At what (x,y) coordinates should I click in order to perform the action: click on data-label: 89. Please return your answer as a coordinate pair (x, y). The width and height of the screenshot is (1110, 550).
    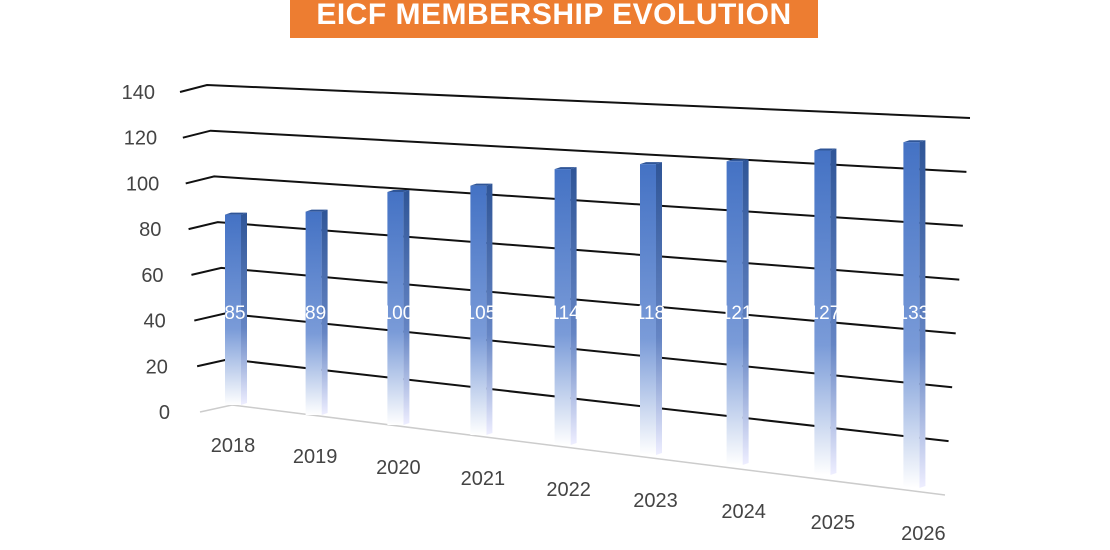
    Looking at the image, I should click on (315, 313).